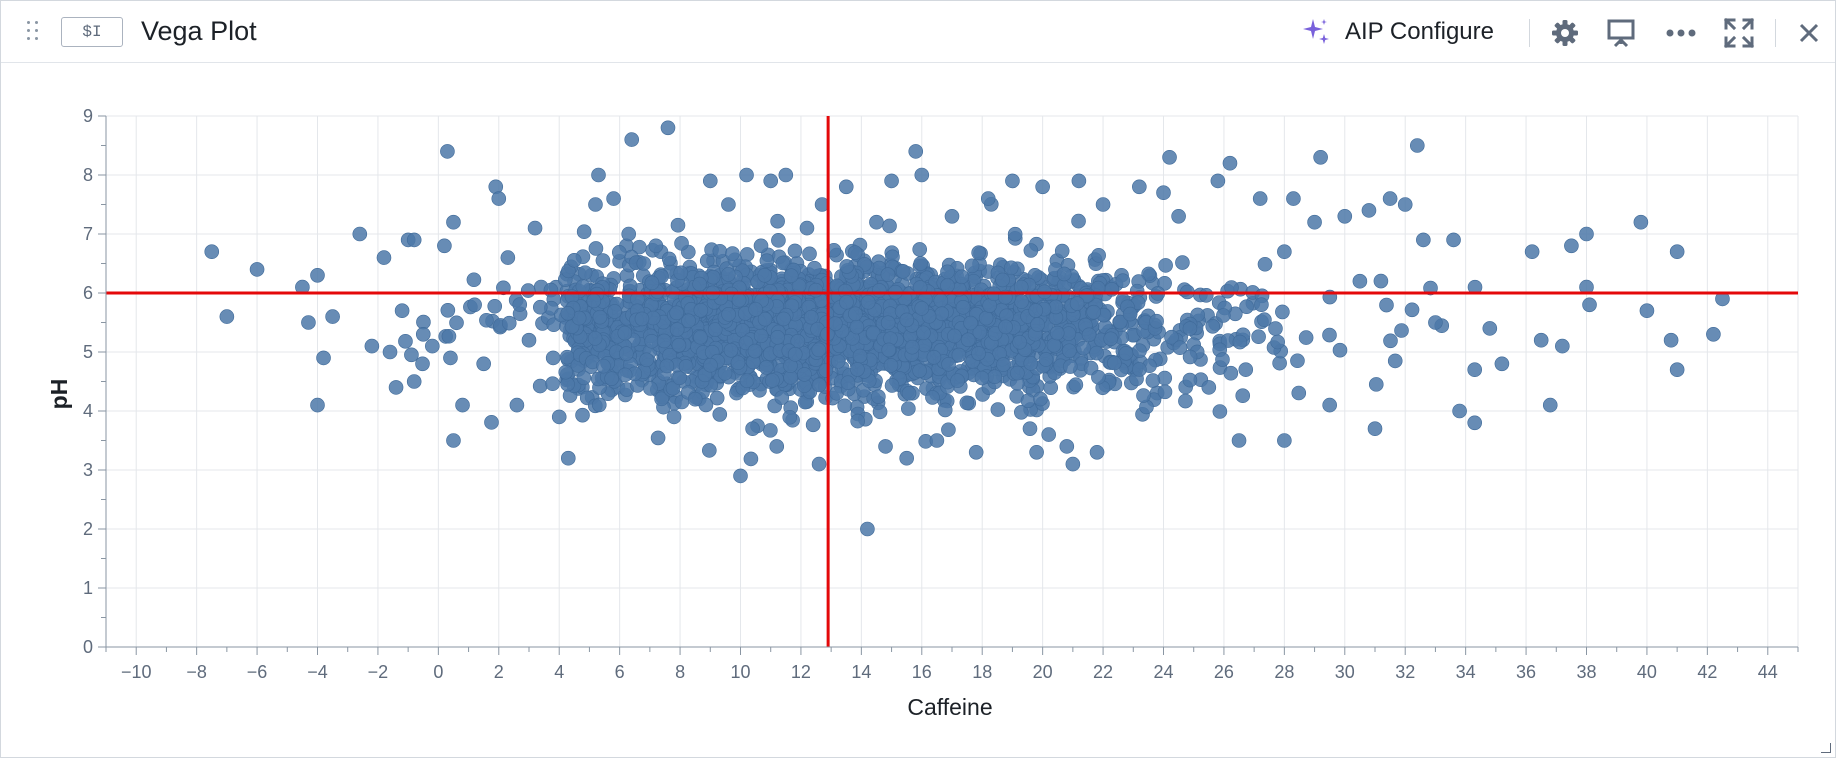 The height and width of the screenshot is (760, 1838). What do you see at coordinates (378, 672) in the screenshot?
I see `x-tick-label: −2` at bounding box center [378, 672].